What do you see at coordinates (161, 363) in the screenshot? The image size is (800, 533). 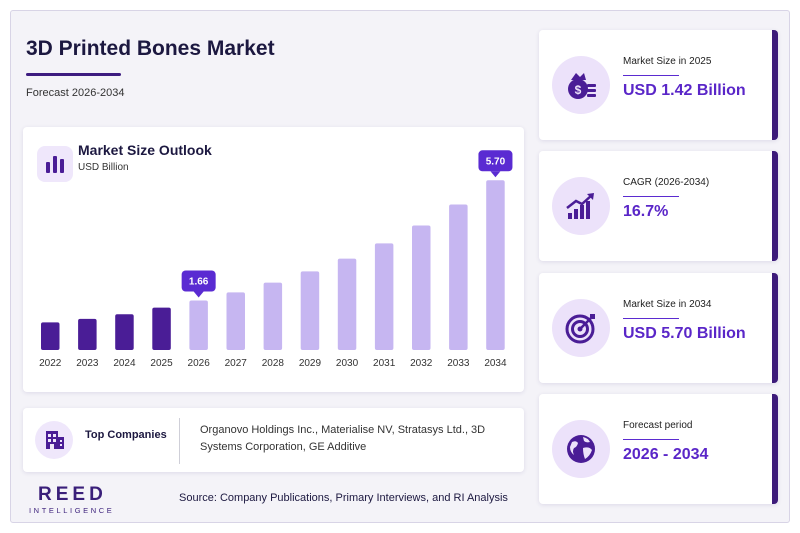 I see `x-tick-label: 2025` at bounding box center [161, 363].